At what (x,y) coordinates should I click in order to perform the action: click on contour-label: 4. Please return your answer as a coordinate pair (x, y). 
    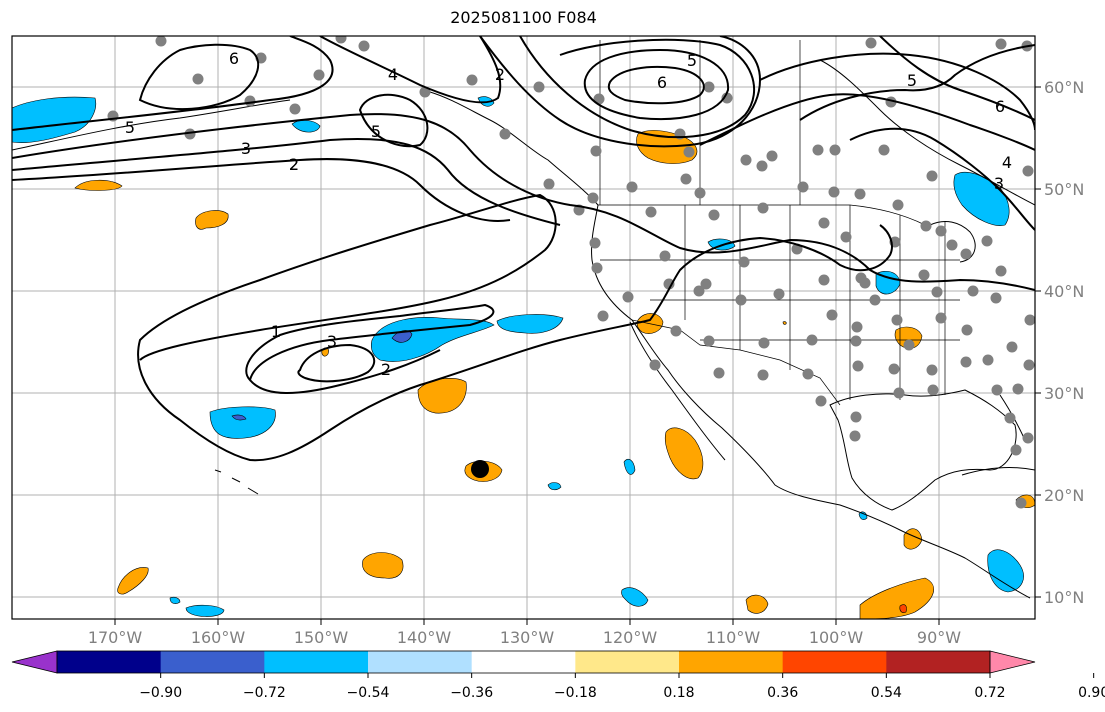
    Looking at the image, I should click on (393, 74).